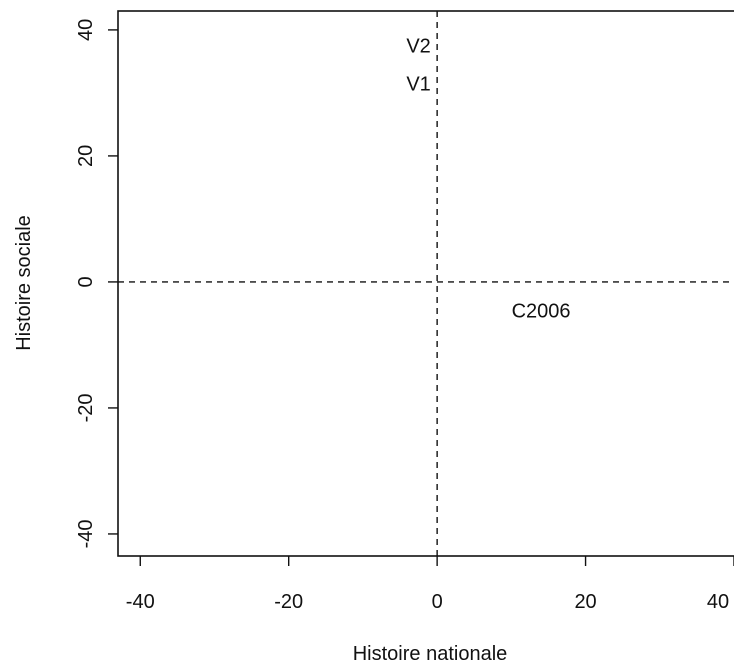  Describe the element at coordinates (24, 283) in the screenshot. I see `y-axis-title: Histoire sociale` at that location.